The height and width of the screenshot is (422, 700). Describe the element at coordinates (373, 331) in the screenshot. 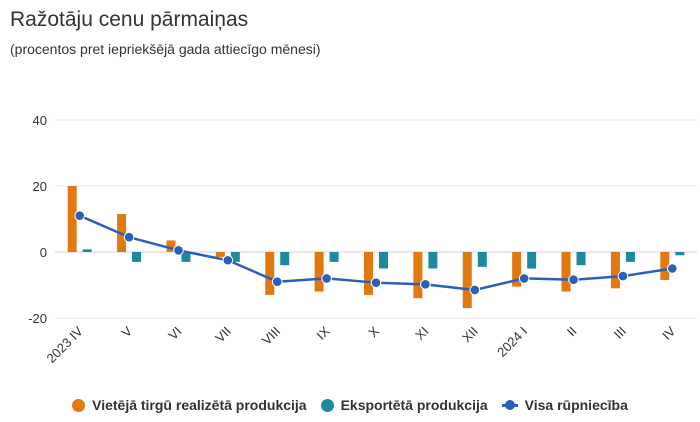

I see `x-tick-label: X` at that location.